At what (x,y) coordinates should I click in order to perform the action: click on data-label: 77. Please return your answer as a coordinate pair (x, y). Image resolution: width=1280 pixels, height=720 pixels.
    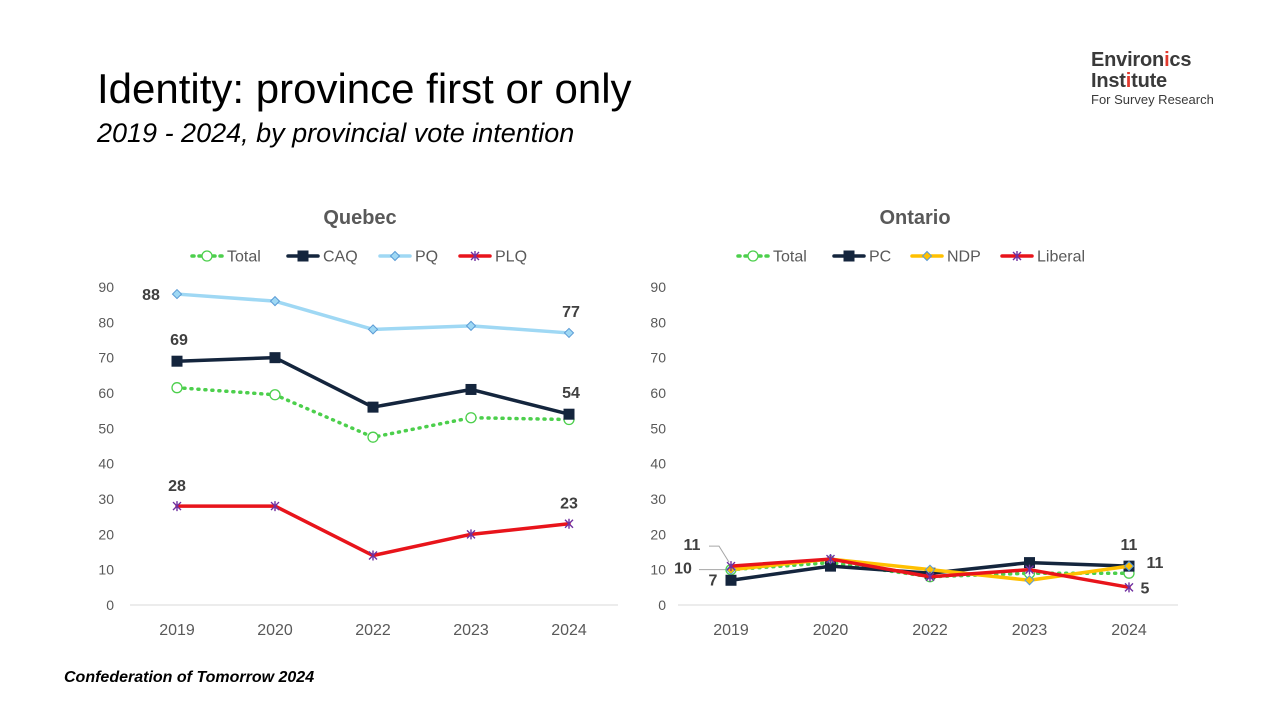
    Looking at the image, I should click on (571, 312).